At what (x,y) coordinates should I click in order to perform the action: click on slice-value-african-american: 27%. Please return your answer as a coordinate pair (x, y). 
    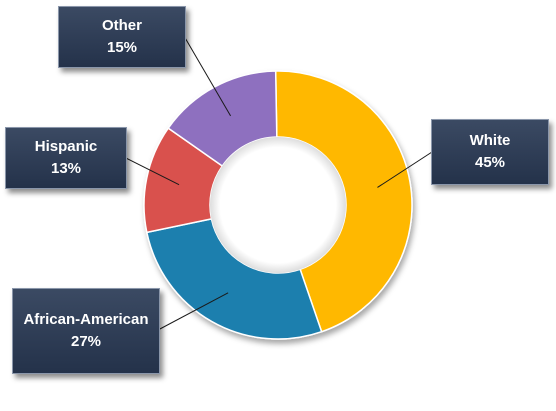
    Looking at the image, I should click on (86, 341).